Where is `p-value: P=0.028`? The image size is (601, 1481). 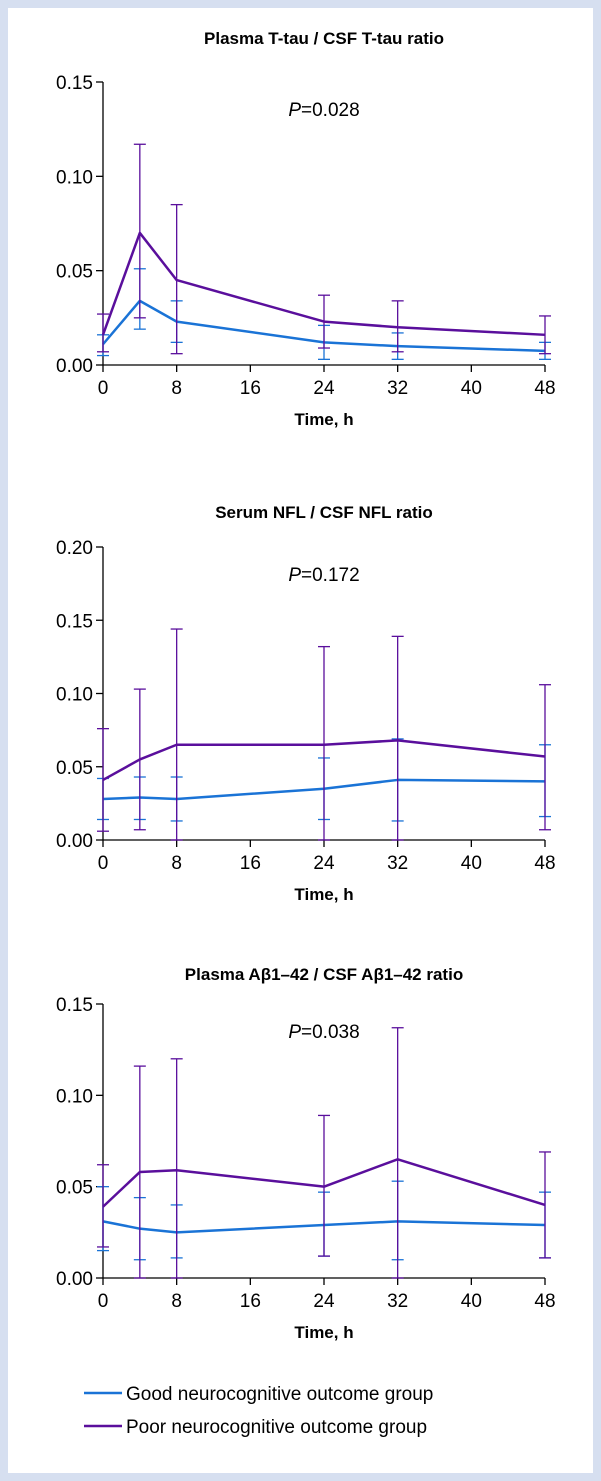 p-value: P=0.028 is located at coordinates (323, 110).